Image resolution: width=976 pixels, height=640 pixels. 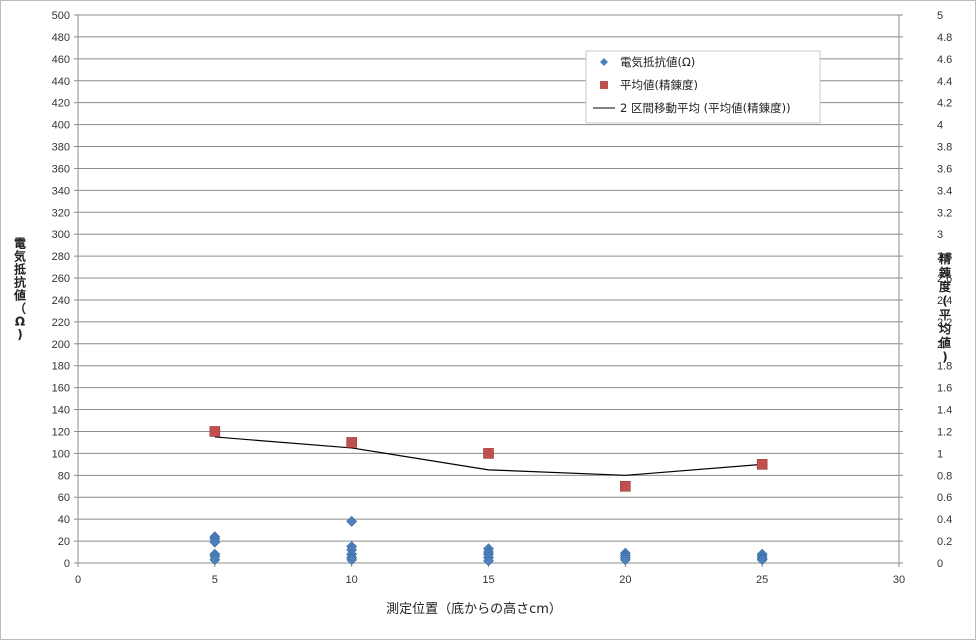 I want to click on y-right-tick-label: 5, so click(x=940, y=16).